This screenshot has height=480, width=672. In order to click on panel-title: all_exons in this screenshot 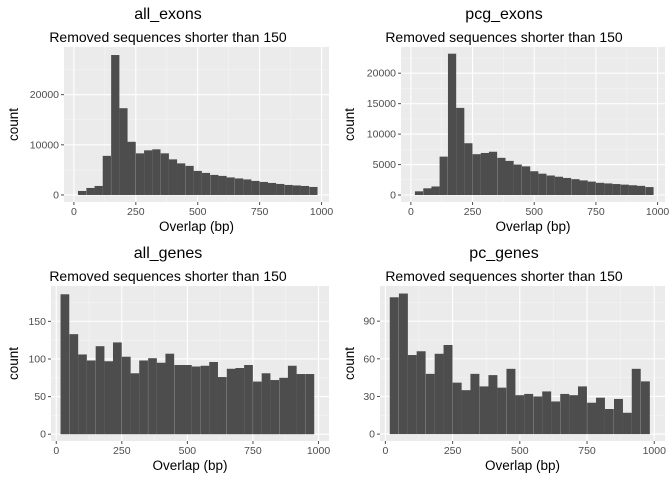, I will do `click(168, 14)`.